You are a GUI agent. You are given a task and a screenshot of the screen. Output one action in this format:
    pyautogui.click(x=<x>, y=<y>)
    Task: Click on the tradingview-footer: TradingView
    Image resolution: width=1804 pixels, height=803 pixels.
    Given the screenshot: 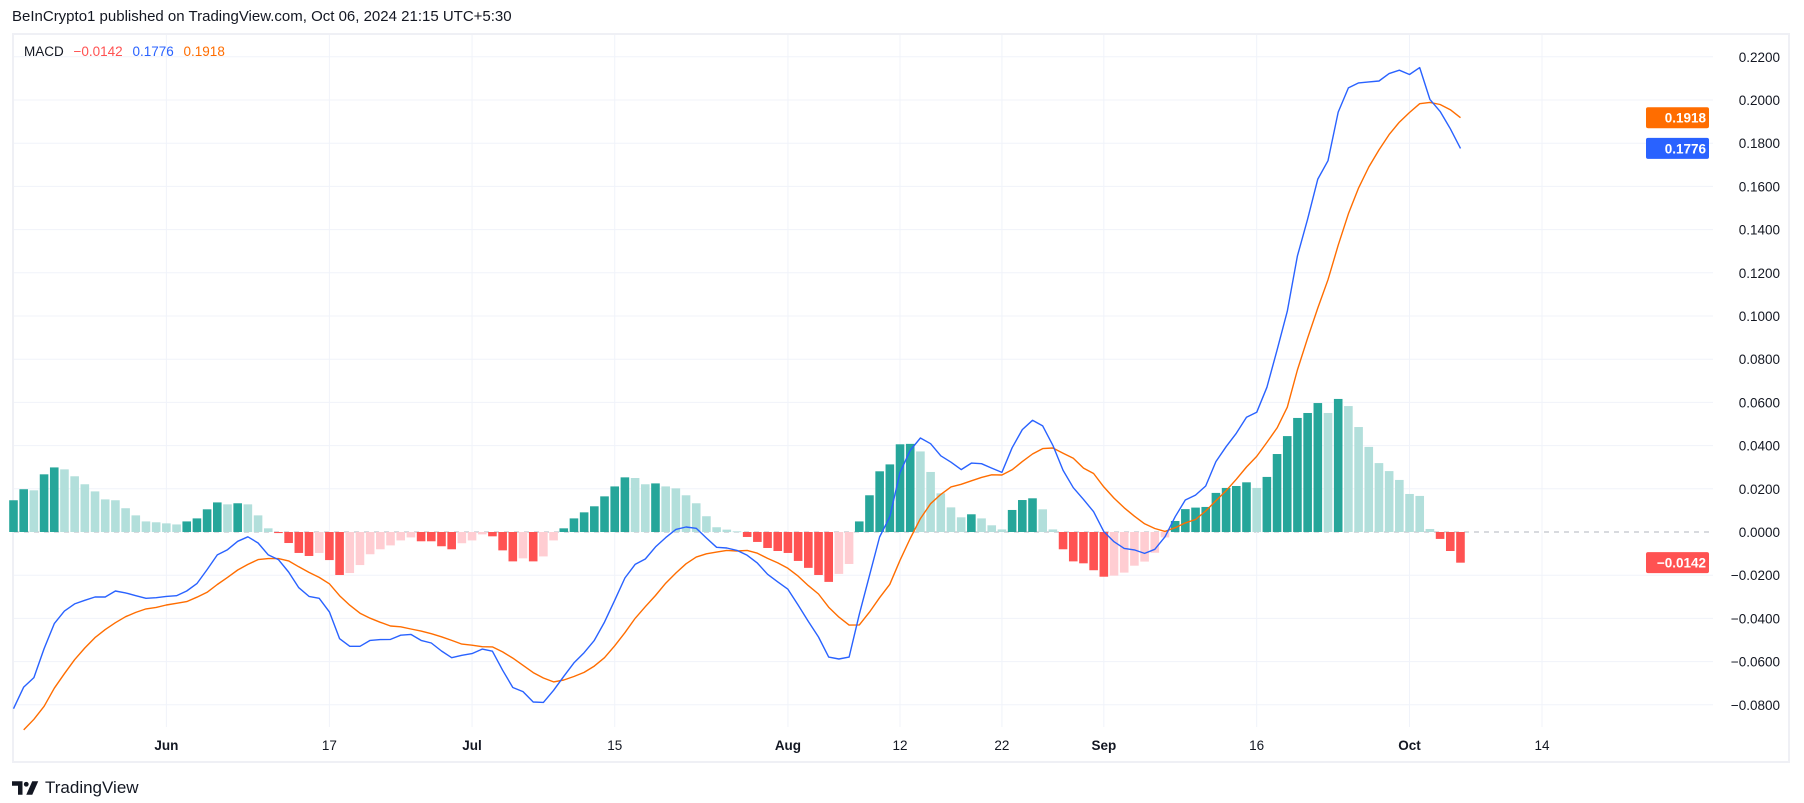 What is the action you would take?
    pyautogui.click(x=75, y=788)
    